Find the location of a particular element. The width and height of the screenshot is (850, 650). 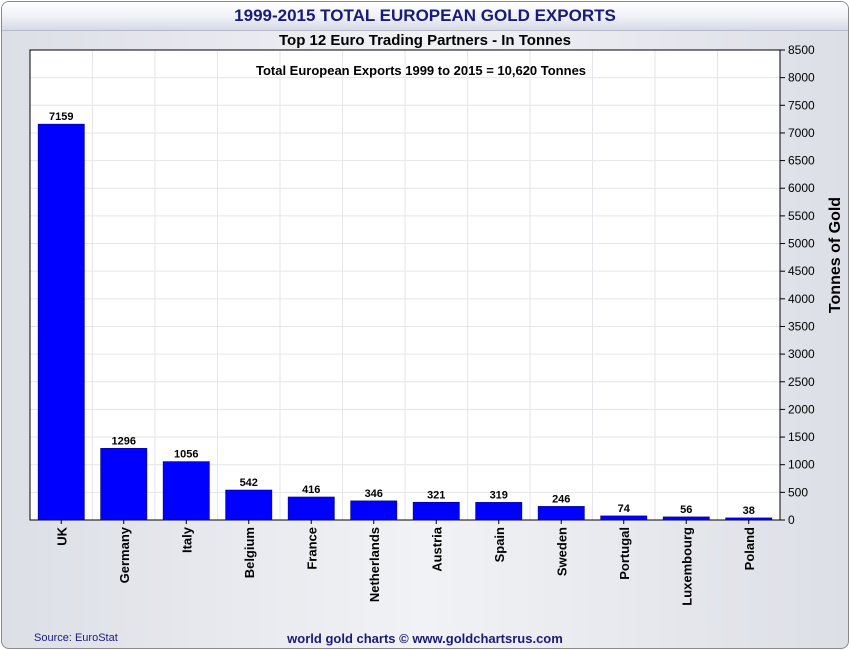

title-bar: 1999-2015 TOTAL EUROPEAN GOLD EXPORTS is located at coordinates (425, 16).